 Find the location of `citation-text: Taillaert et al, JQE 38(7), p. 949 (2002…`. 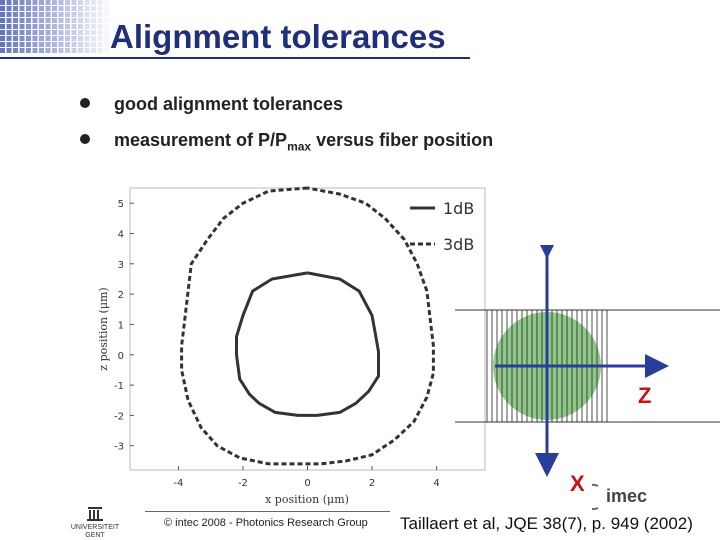

citation-text: Taillaert et al, JQE 38(7), p. 949 (2002… is located at coordinates (546, 523).